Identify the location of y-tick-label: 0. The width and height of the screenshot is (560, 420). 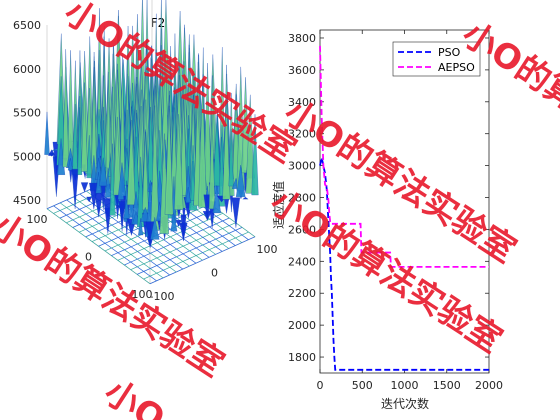
(88, 256).